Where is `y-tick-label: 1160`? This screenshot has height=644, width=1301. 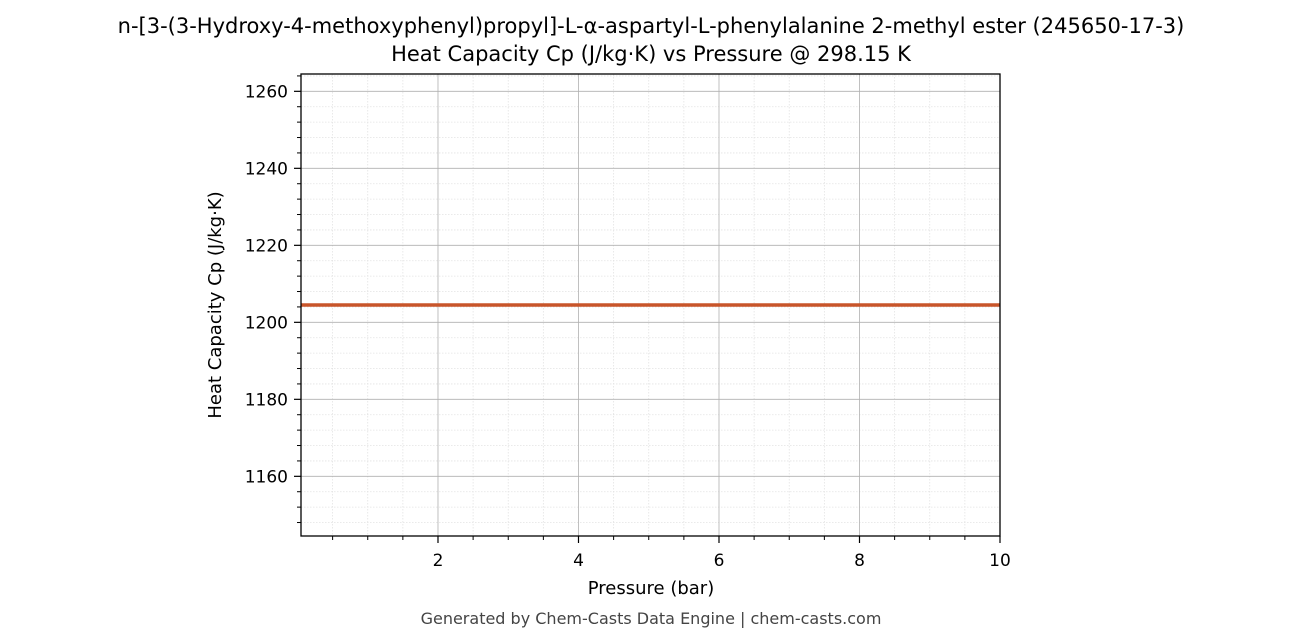
y-tick-label: 1160 is located at coordinates (266, 477).